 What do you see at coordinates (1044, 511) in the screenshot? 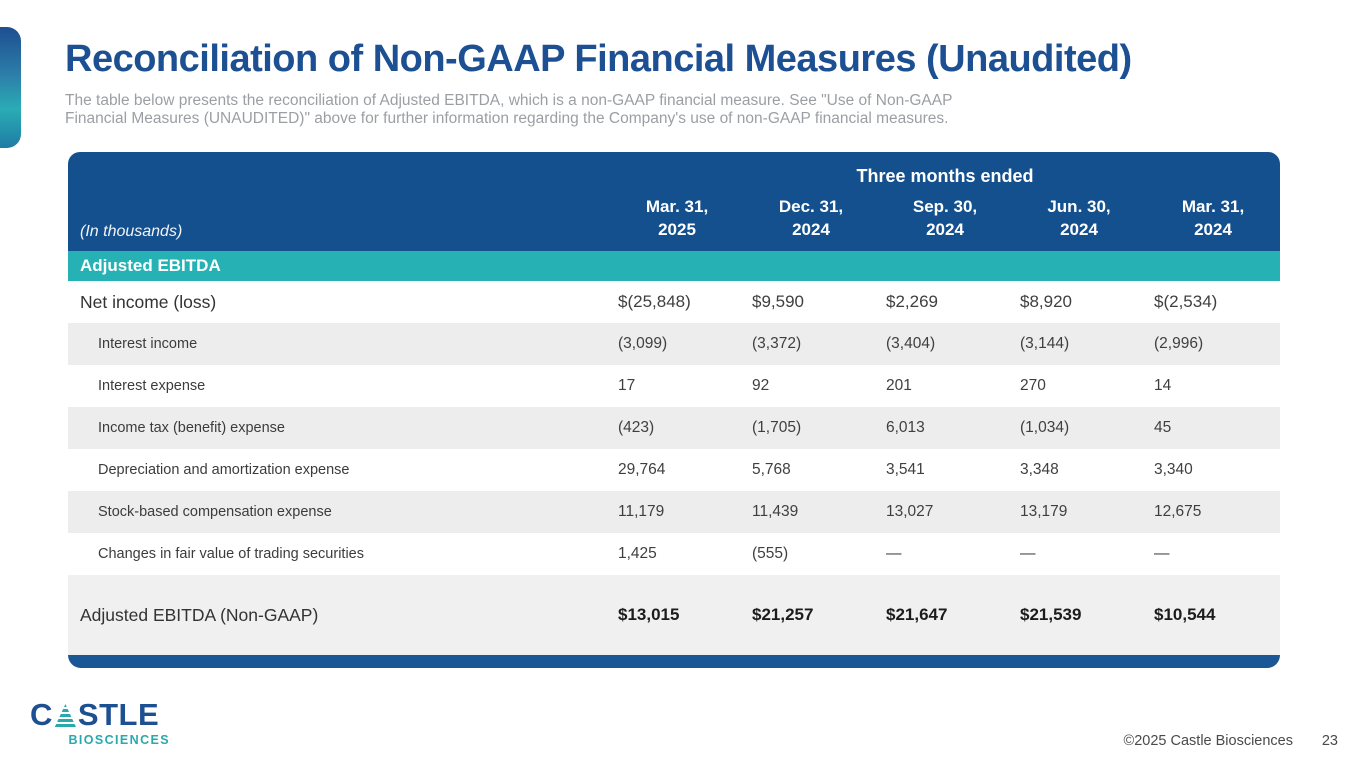
I see `row-value: 13,179` at bounding box center [1044, 511].